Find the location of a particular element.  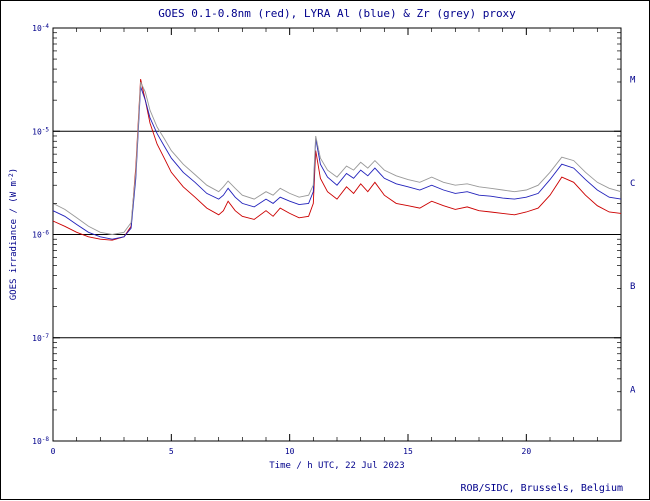

flare-class-label: C is located at coordinates (632, 184).